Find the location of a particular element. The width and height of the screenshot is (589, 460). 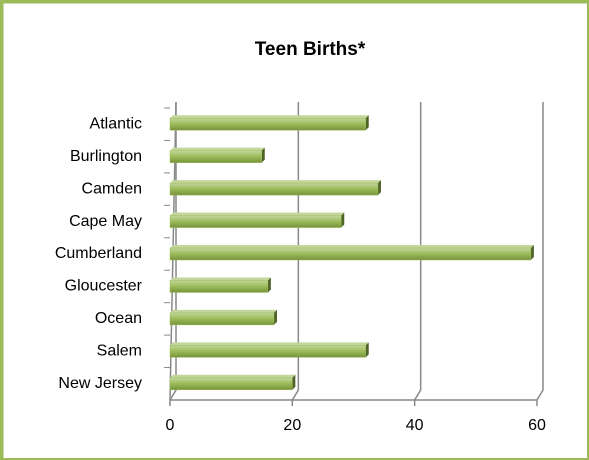

x-tick-label: 40 is located at coordinates (415, 425).